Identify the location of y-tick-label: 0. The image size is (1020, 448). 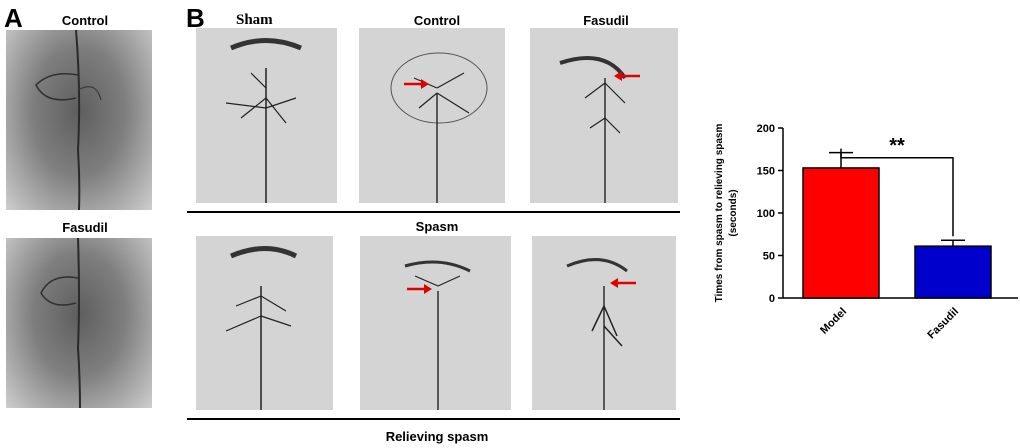
(772, 299).